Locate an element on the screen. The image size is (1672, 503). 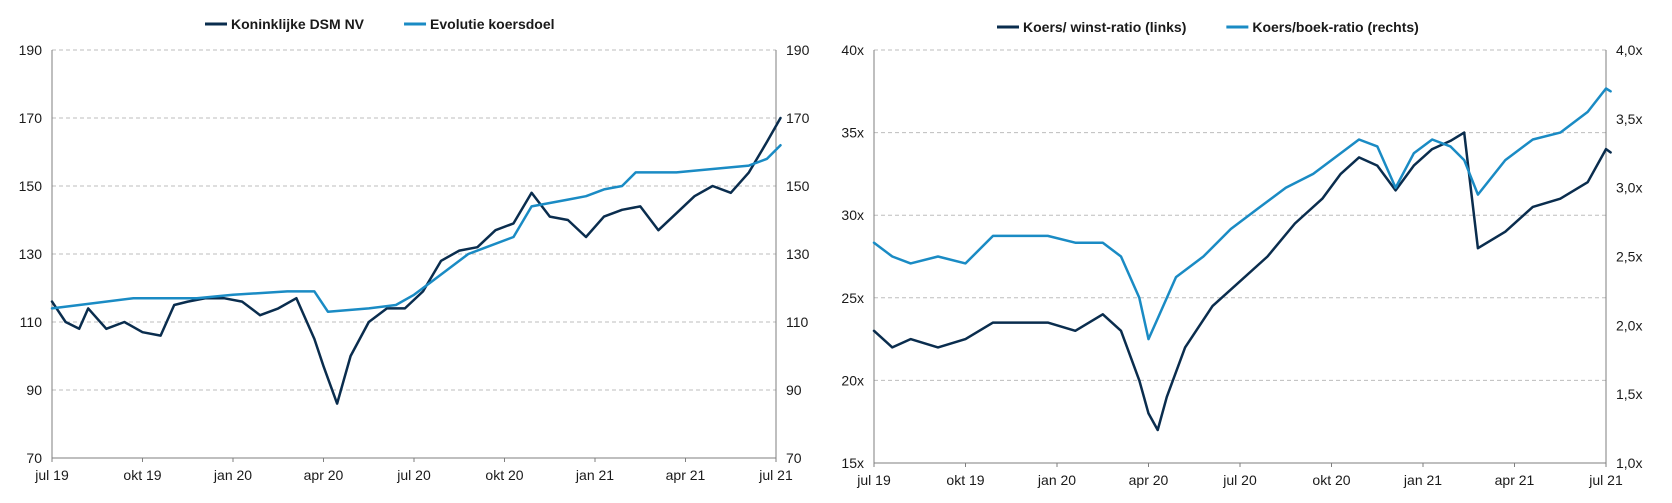
y-right-tick-label: 2,0x is located at coordinates (1629, 325).